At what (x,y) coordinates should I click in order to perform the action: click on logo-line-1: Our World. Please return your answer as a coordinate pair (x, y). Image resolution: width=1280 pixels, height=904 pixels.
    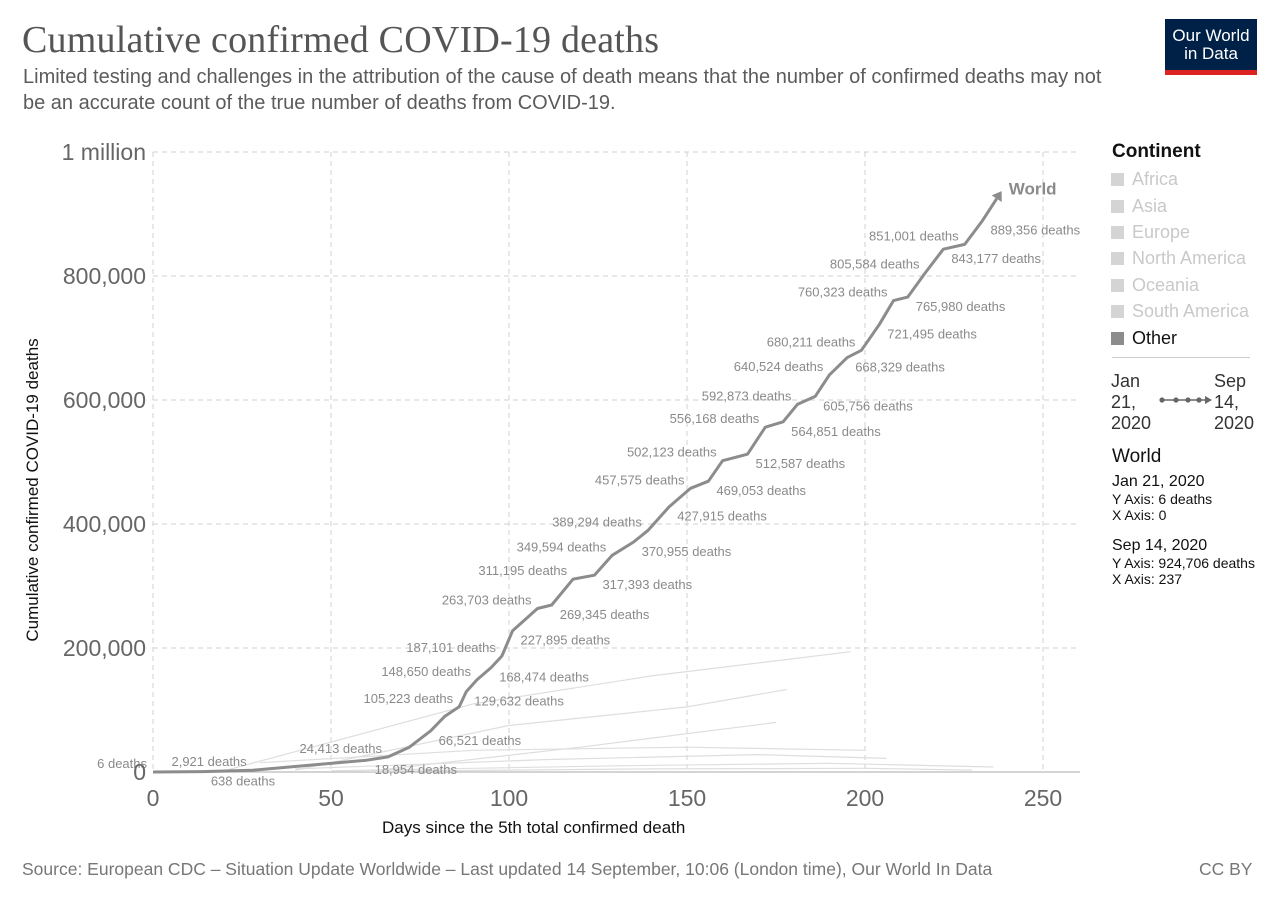
    Looking at the image, I should click on (1211, 35).